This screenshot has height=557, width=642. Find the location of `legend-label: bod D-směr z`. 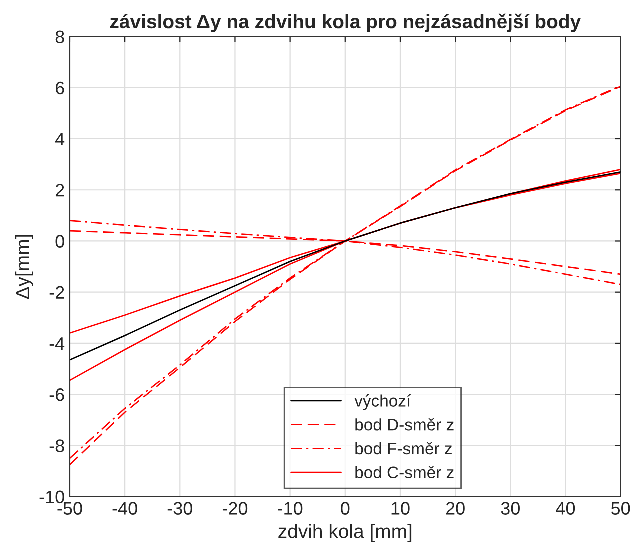

legend-label: bod D-směr z is located at coordinates (405, 424).